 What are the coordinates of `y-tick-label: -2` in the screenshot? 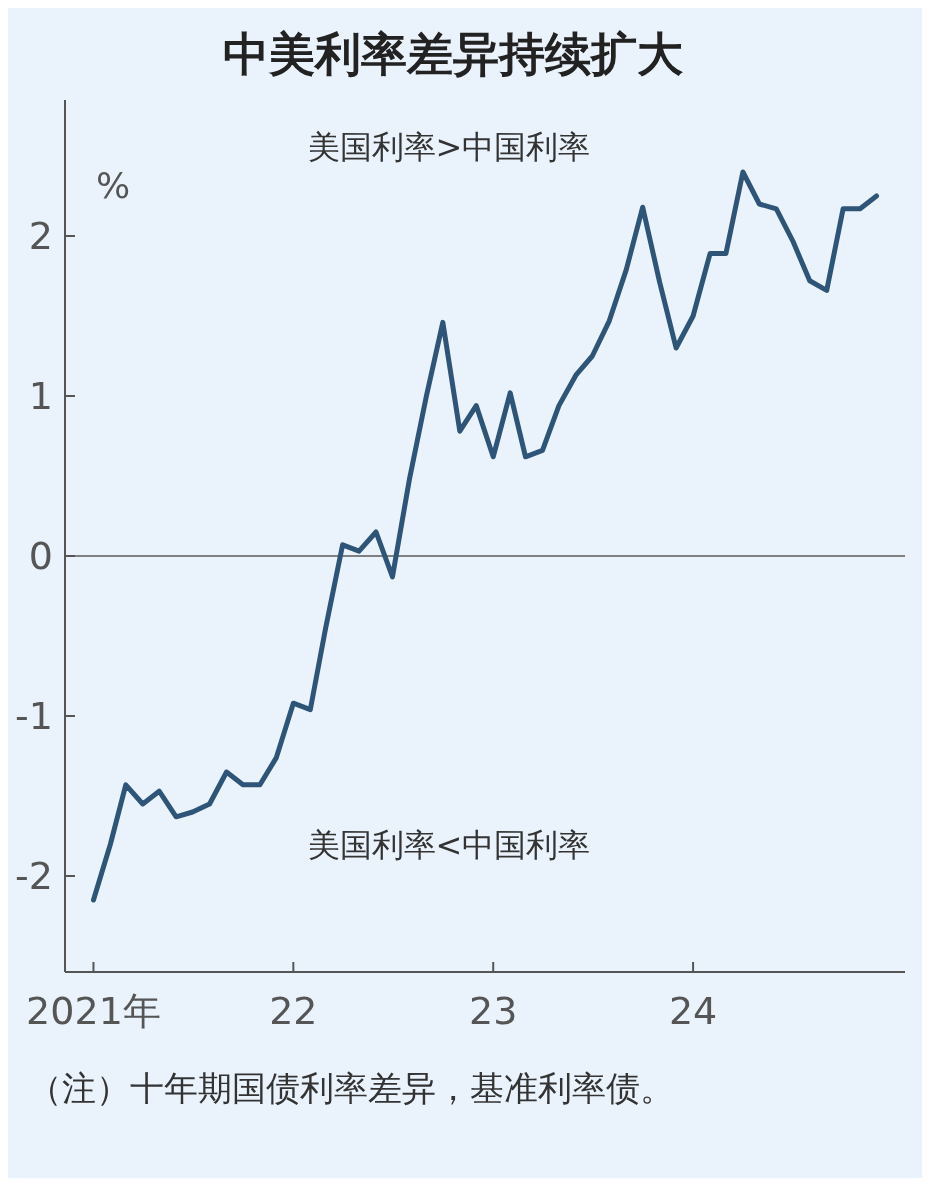 It's located at (34, 876).